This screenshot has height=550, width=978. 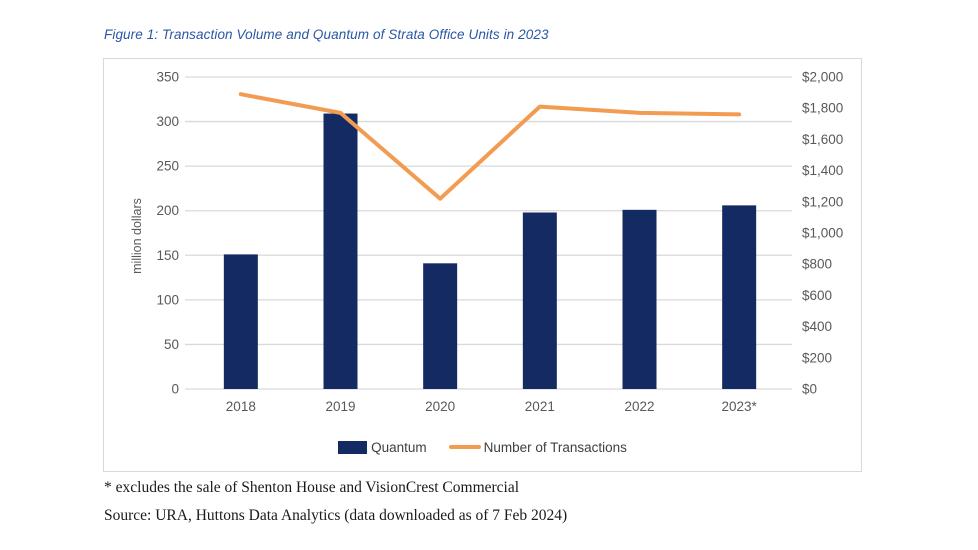 I want to click on legend-label: Number of Transactions, so click(x=555, y=447).